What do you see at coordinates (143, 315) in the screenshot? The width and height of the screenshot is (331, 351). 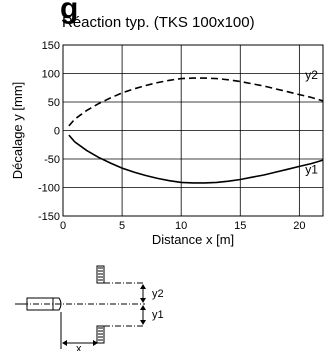 I see `y1-arrows` at bounding box center [143, 315].